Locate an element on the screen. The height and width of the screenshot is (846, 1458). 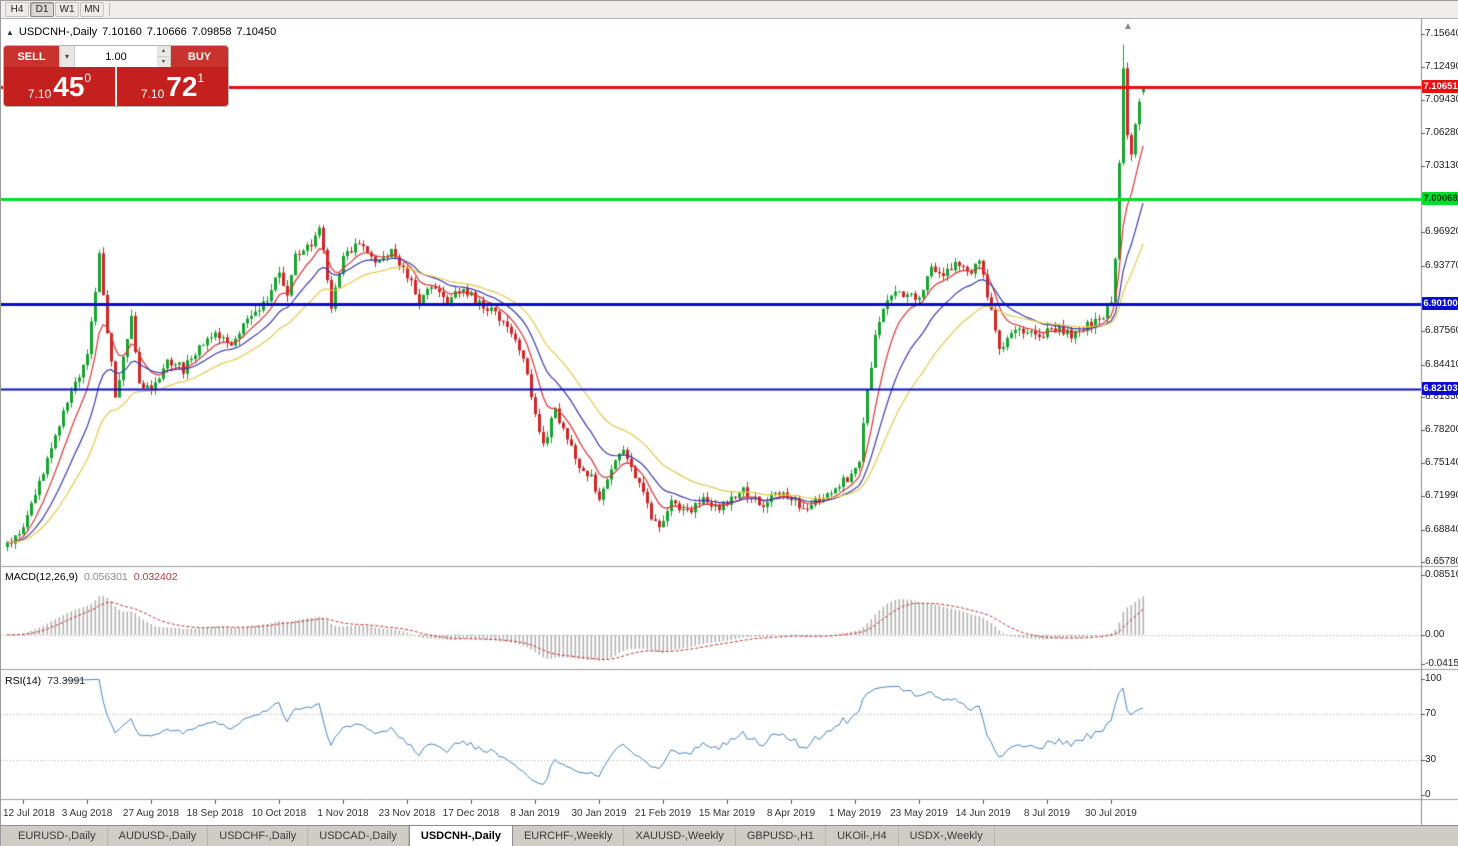
timeframe-button-w1: W1 is located at coordinates (67, 9).